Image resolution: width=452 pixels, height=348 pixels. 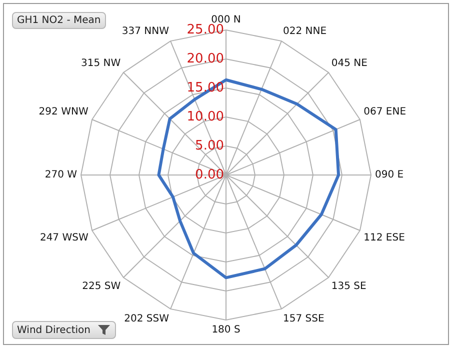 What do you see at coordinates (64, 238) in the screenshot?
I see `spoke-label: 247 WSW` at bounding box center [64, 238].